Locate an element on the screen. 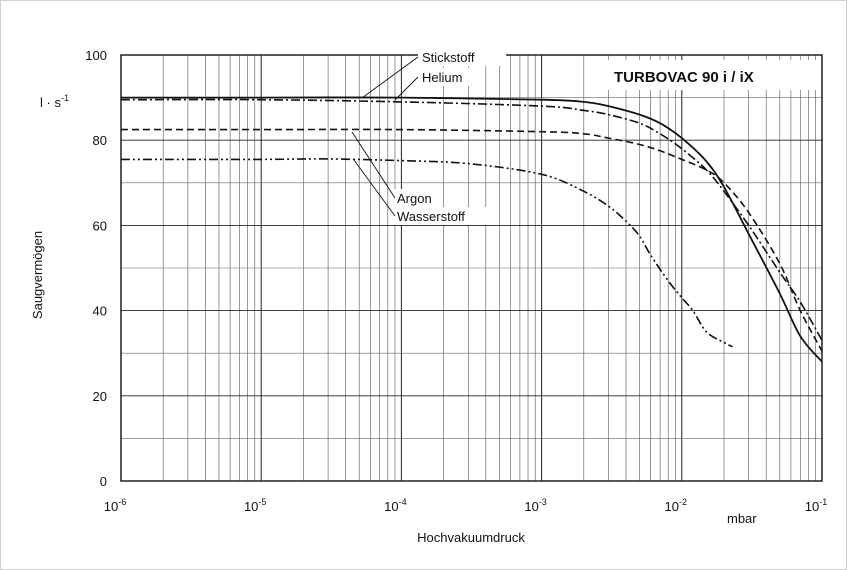 This screenshot has width=847, height=570. y-axis-title: Saugvermögen is located at coordinates (37, 275).